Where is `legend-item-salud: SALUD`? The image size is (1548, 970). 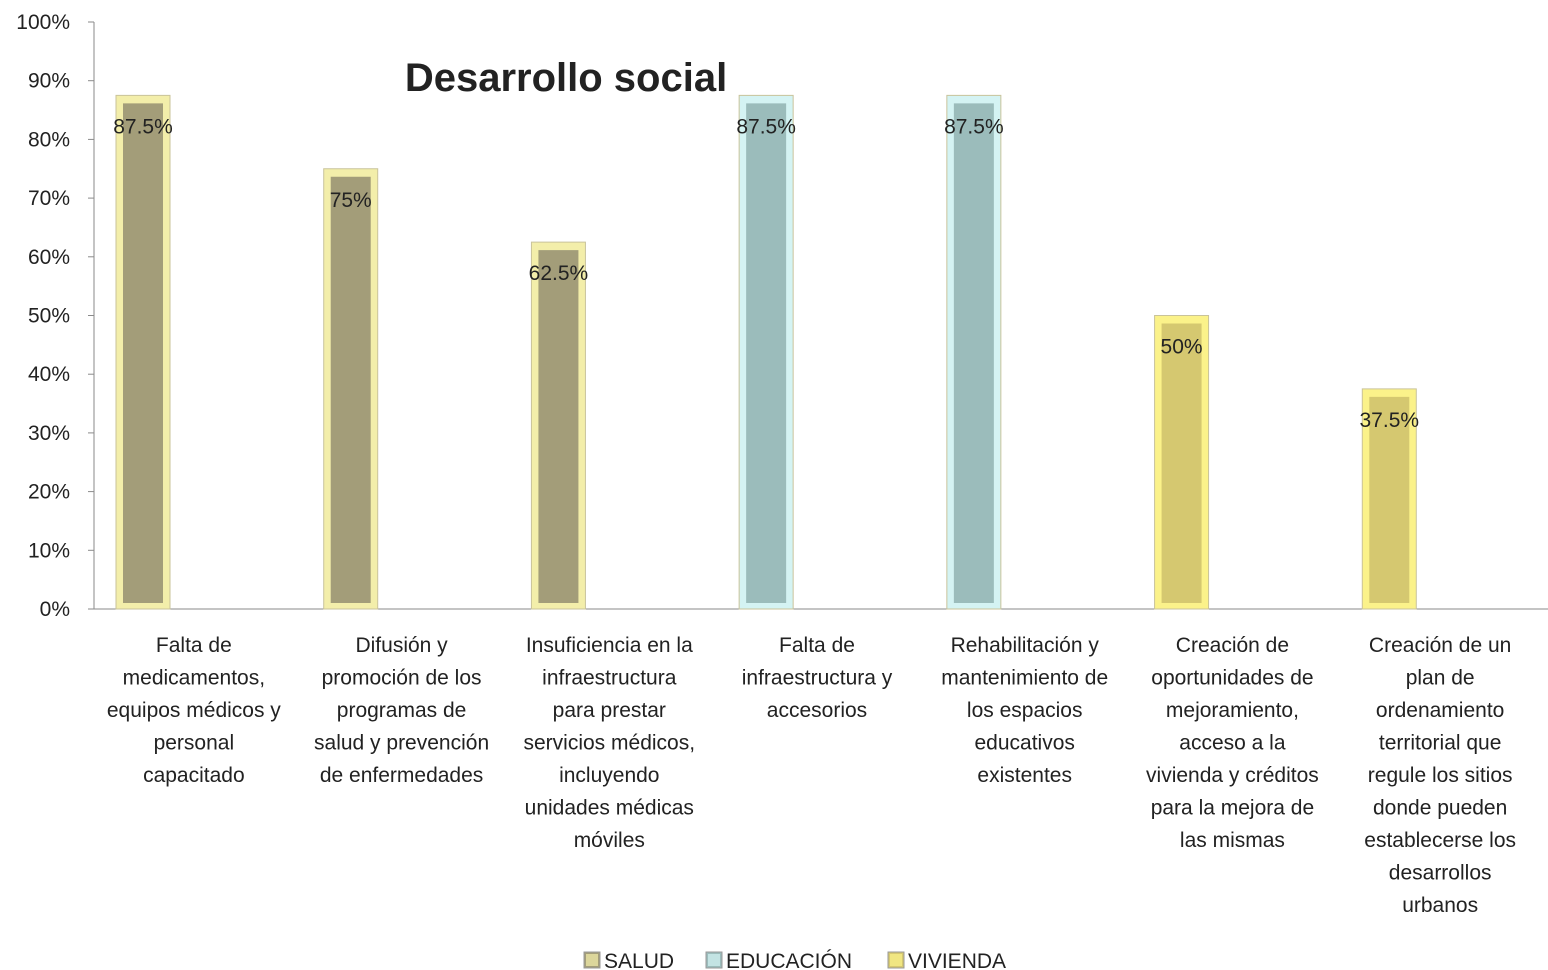 legend-item-salud: SALUD is located at coordinates (628, 960).